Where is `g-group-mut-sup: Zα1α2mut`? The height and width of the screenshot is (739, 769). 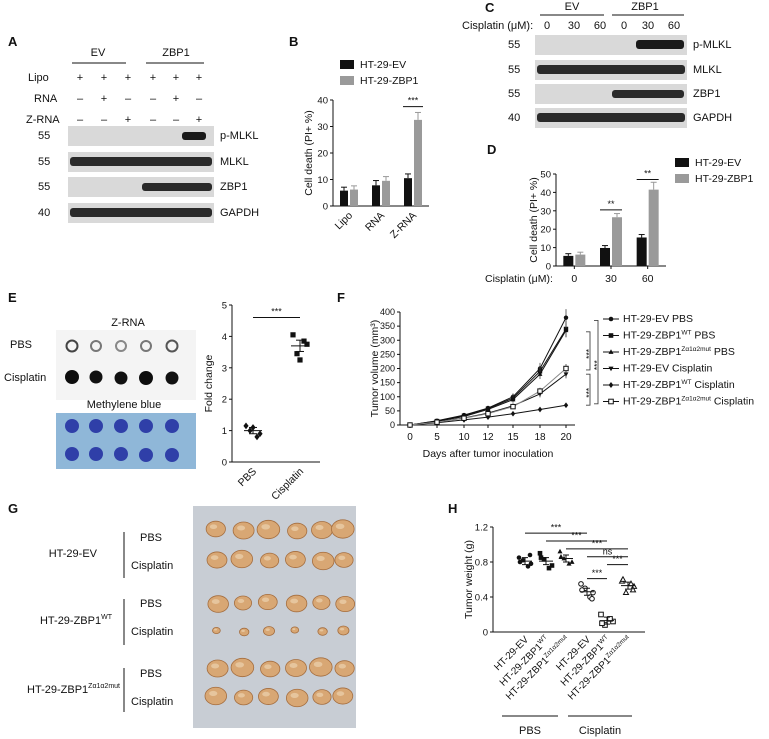 g-group-mut-sup: Zα1α2mut is located at coordinates (104, 686).